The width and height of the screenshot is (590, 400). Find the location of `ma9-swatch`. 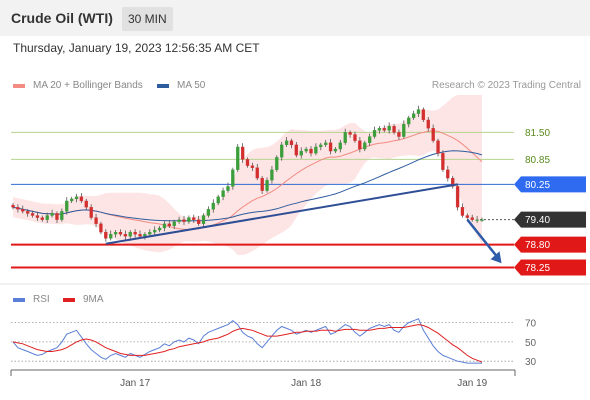

ma9-swatch is located at coordinates (69, 299).